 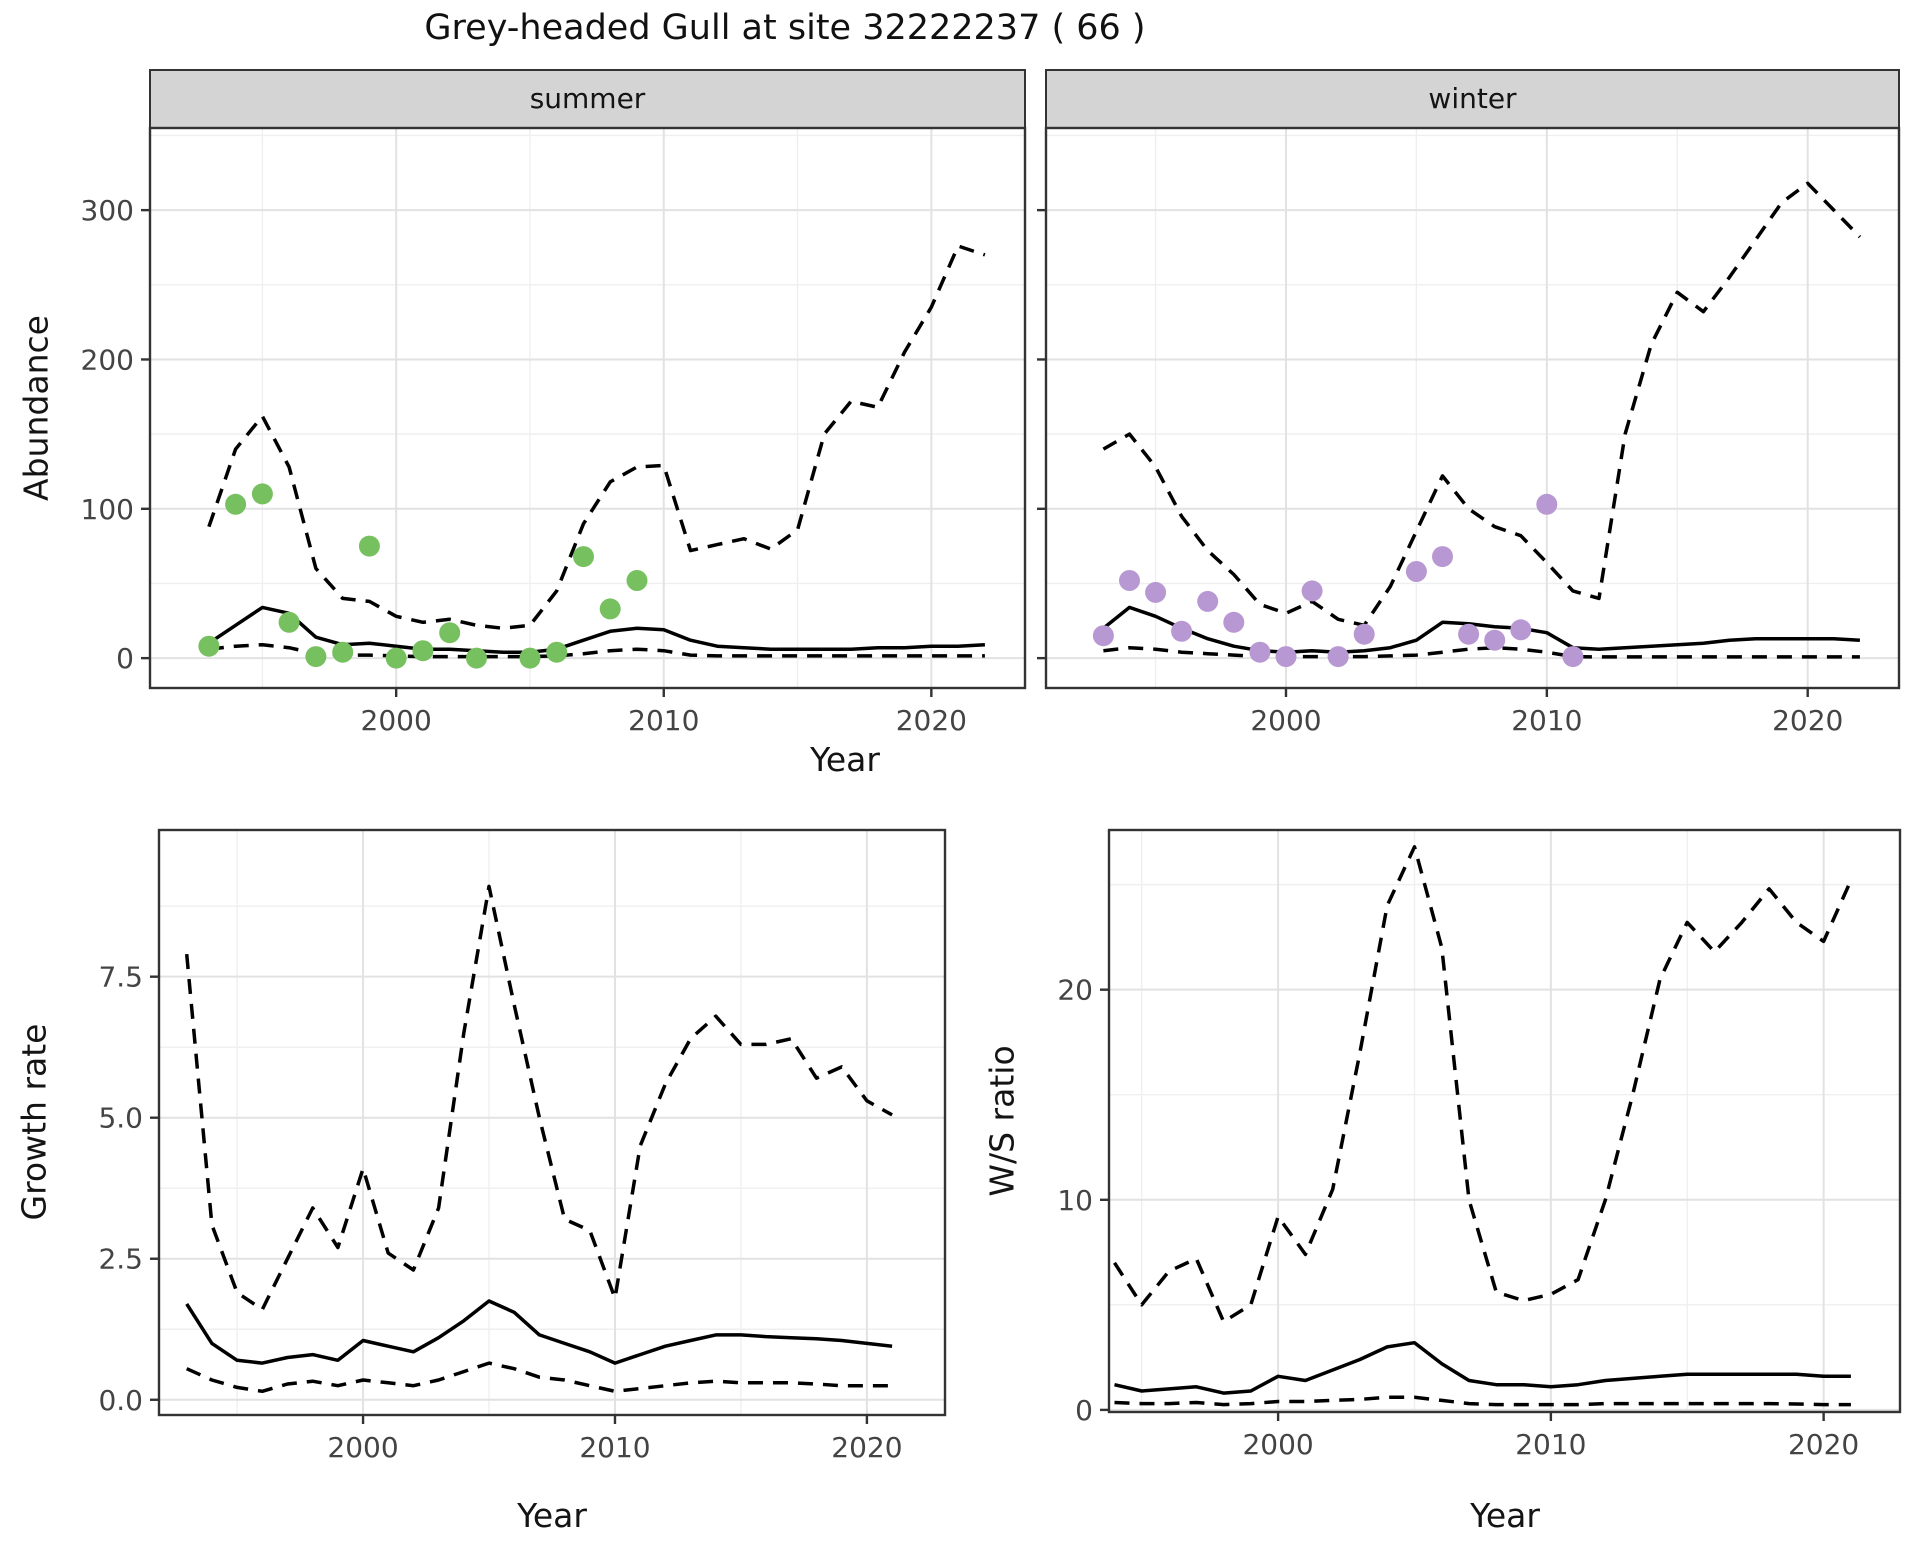 What do you see at coordinates (120, 1118) in the screenshot?
I see `growth_rate-y-tick-label: 5.0` at bounding box center [120, 1118].